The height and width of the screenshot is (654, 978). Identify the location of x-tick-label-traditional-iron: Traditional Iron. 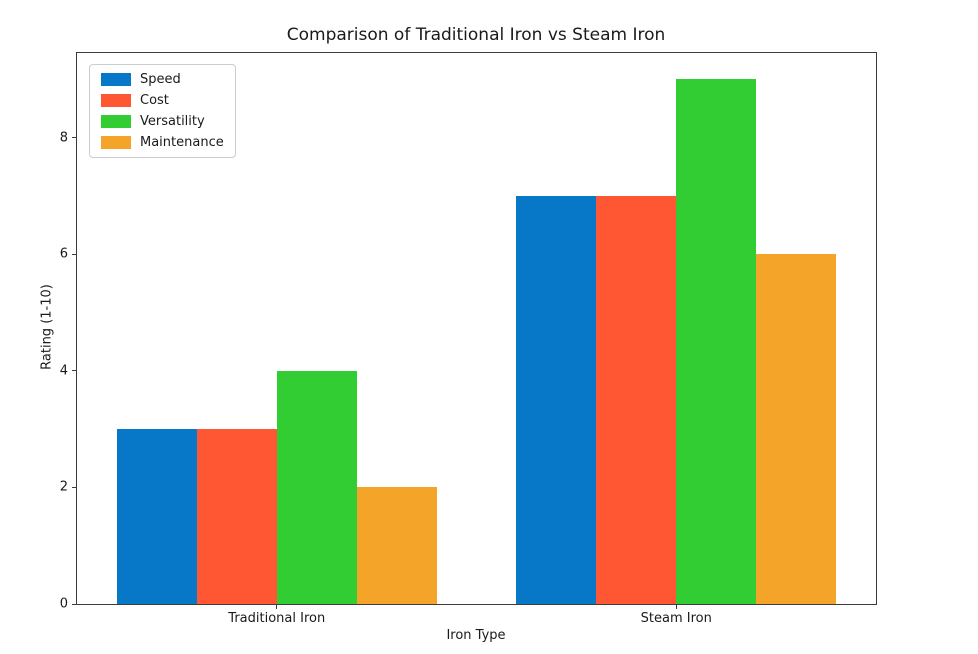
(277, 618).